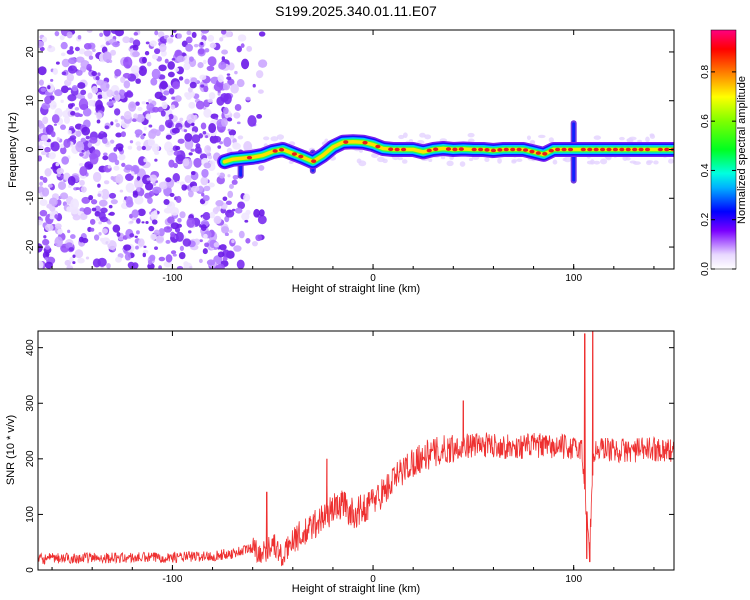  I want to click on colorbar-axes: 0.0 0.2 0.4 0.6 0.8, so click(718, 152).